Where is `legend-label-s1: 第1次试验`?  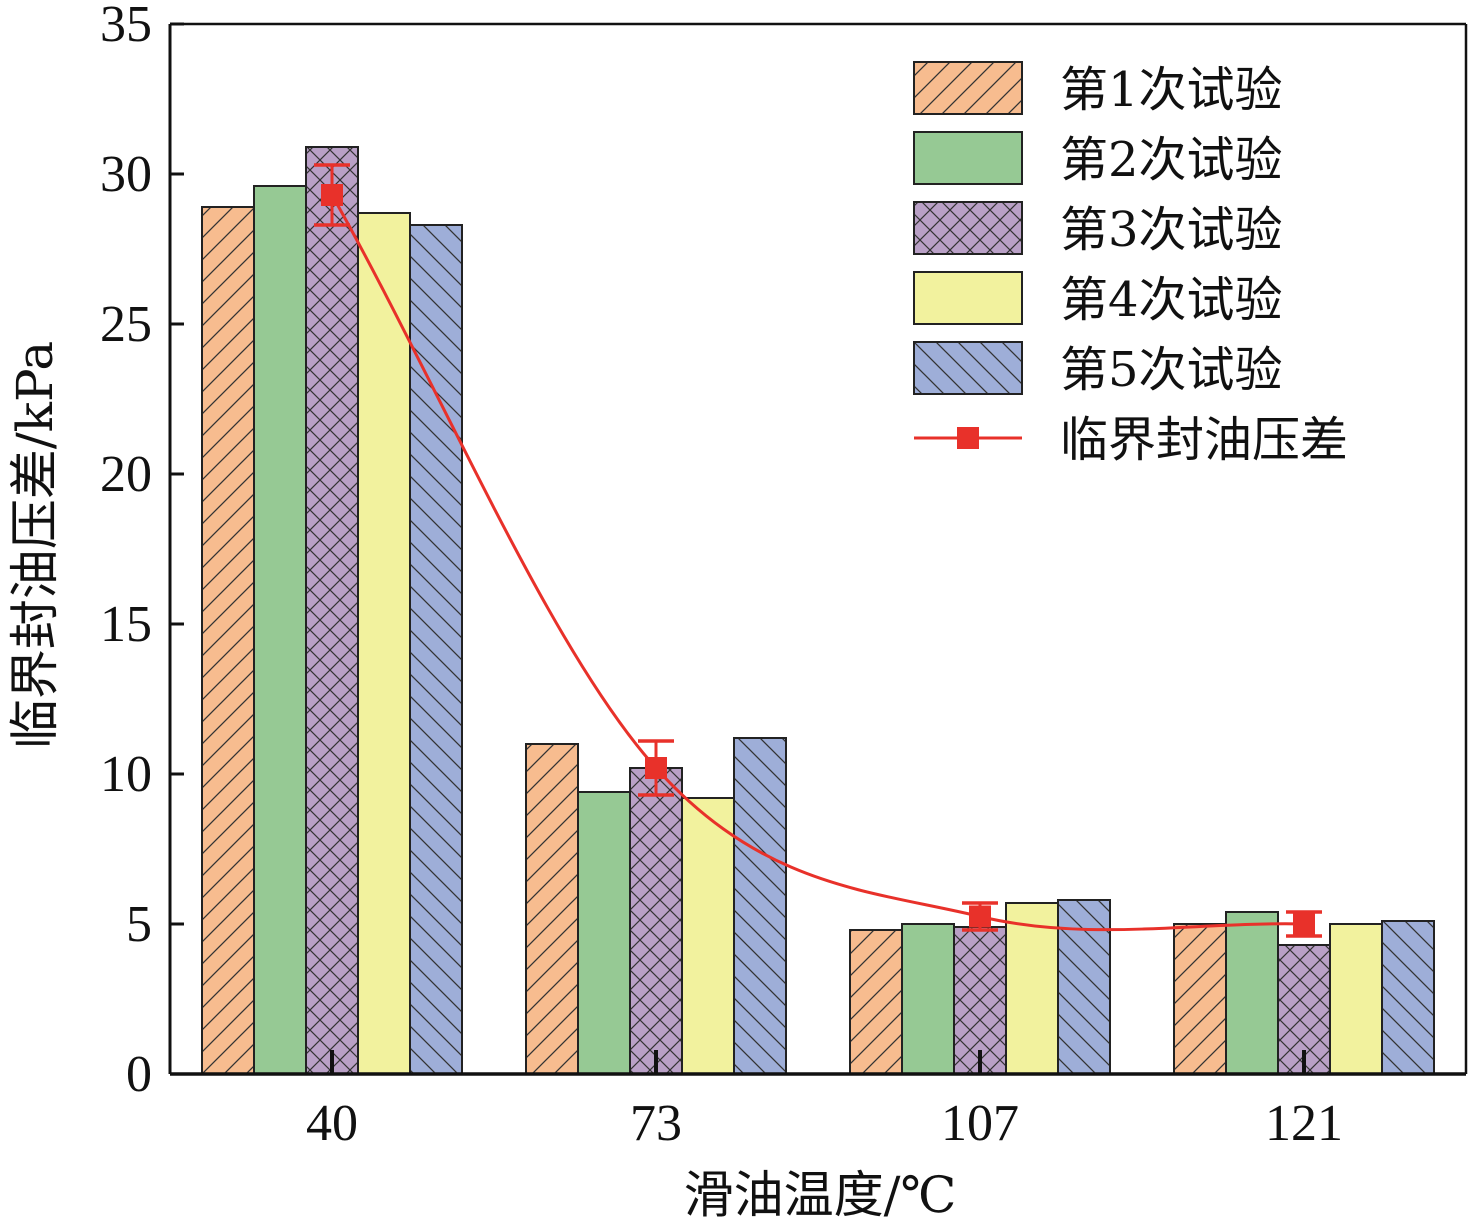 legend-label-s1: 第1次试验 is located at coordinates (1171, 90).